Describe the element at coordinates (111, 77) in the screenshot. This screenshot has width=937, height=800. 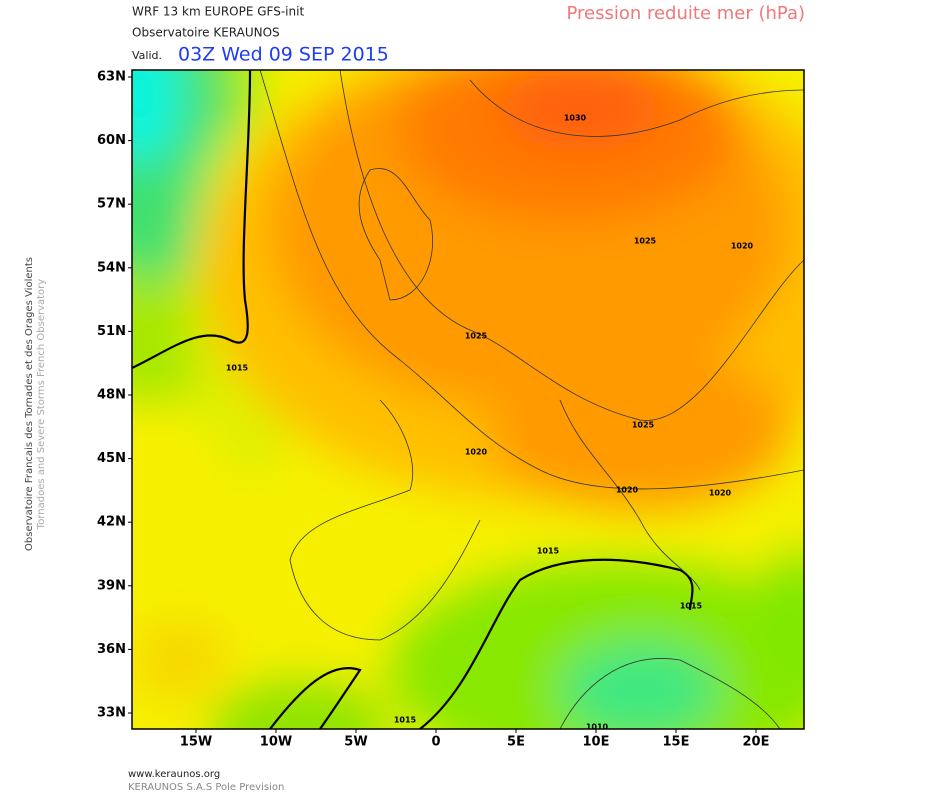
I see `lat-label: 63N` at that location.